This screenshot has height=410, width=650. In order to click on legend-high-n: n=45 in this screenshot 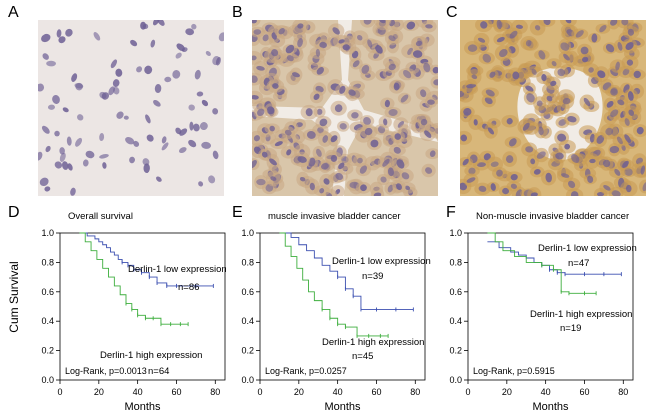, I will do `click(362, 356)`.